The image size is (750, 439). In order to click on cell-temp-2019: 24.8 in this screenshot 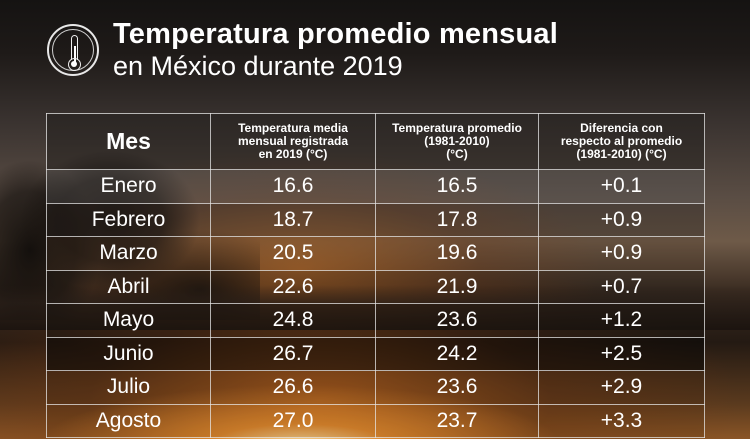, I will do `click(293, 320)`.